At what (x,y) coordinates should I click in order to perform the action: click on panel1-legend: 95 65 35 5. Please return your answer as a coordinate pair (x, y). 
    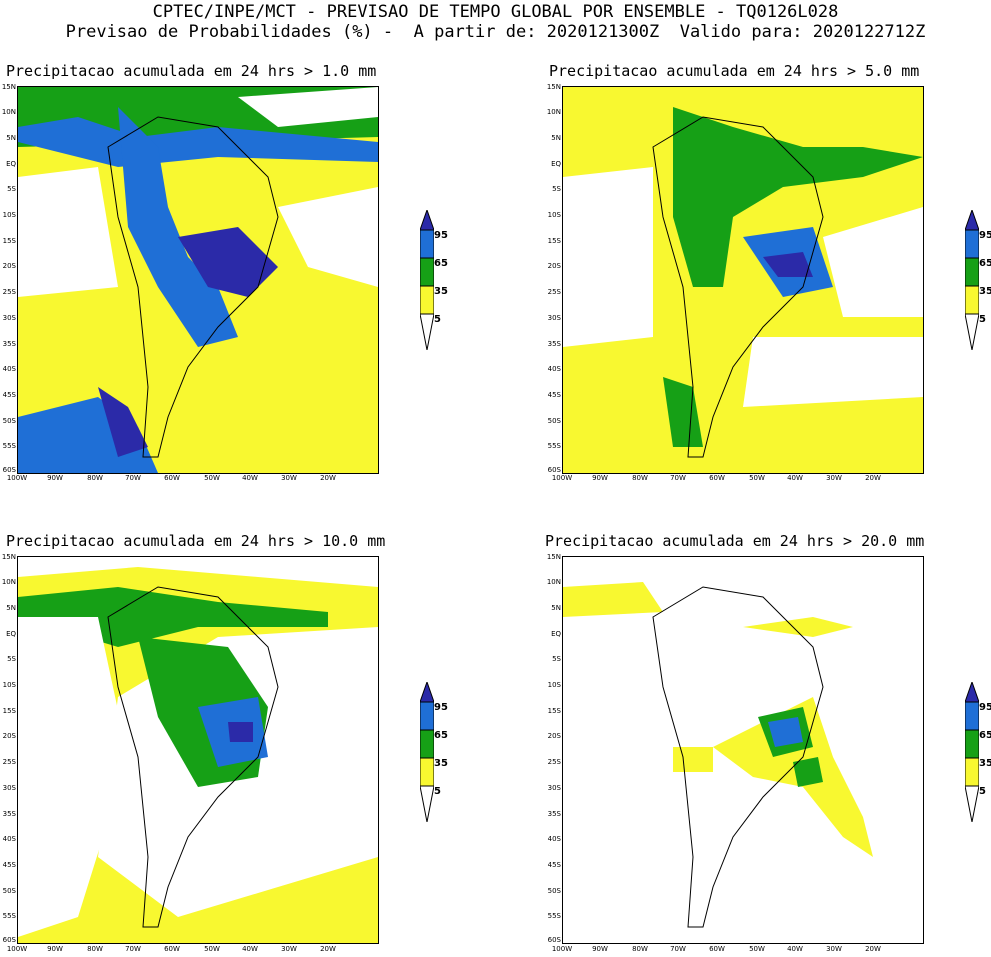
    Looking at the image, I should click on (439, 279).